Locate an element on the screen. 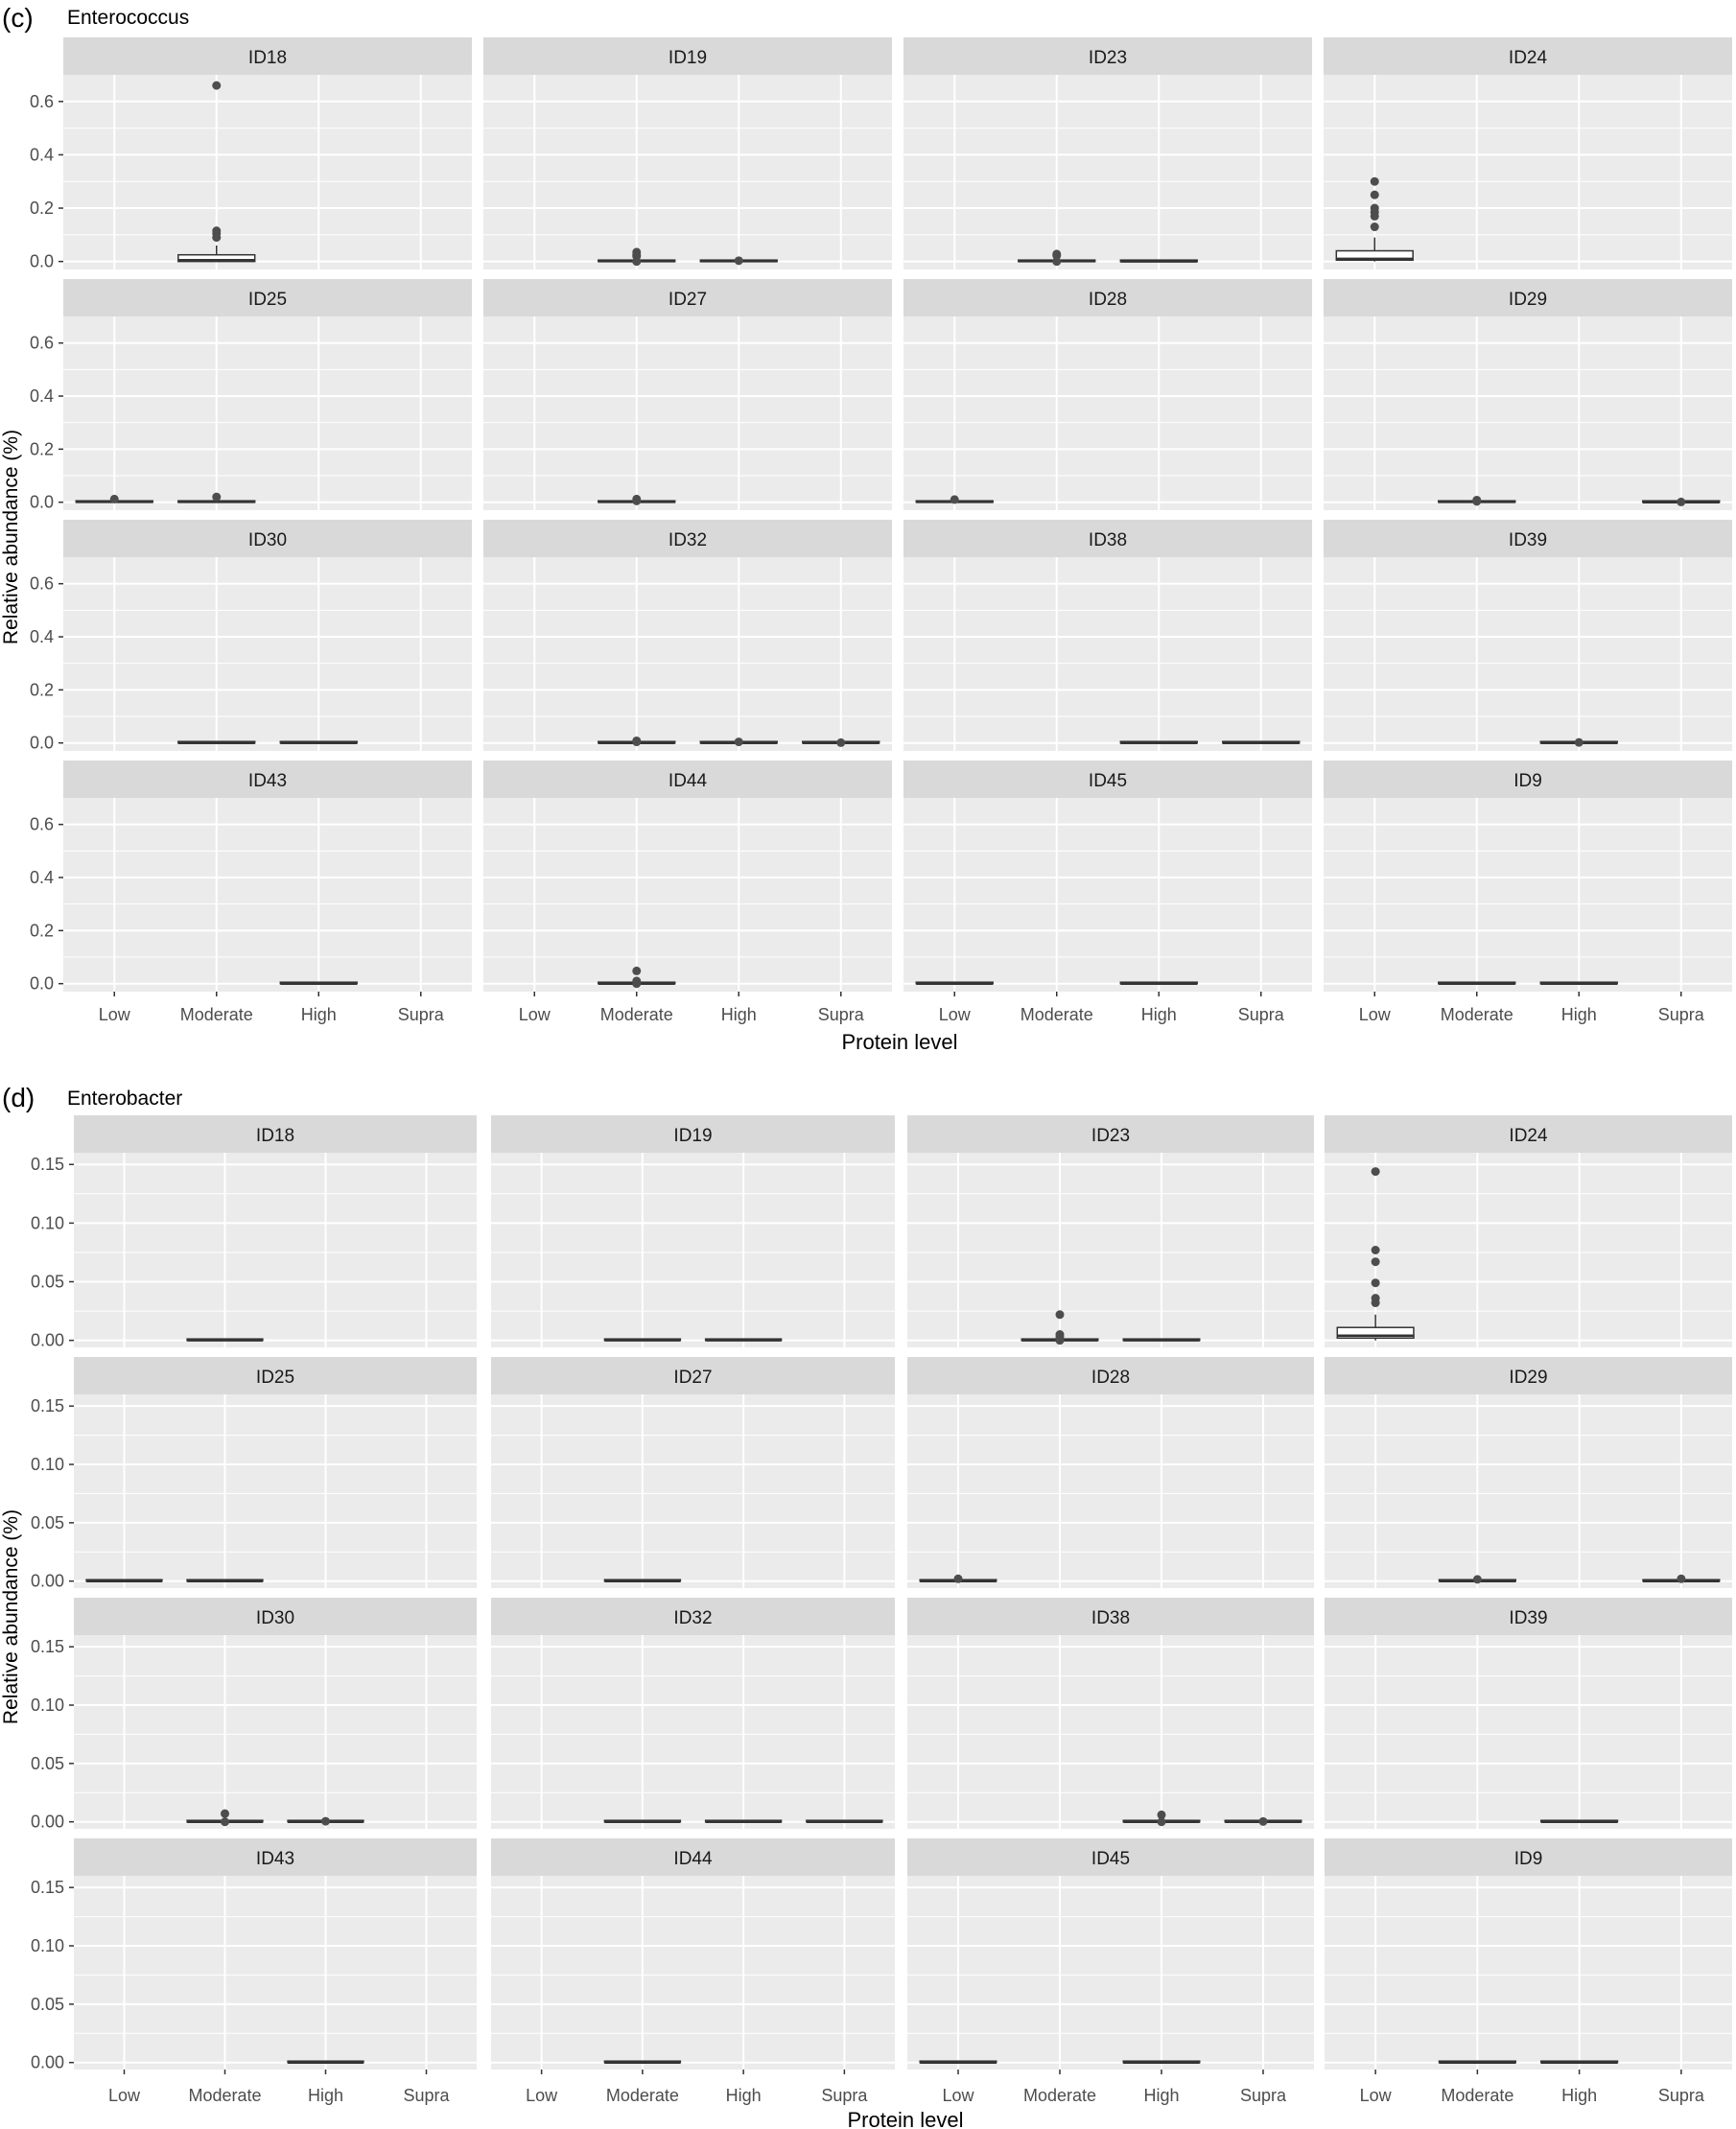 The height and width of the screenshot is (2129, 1736). facet-label-id44: ID44 is located at coordinates (693, 1859).